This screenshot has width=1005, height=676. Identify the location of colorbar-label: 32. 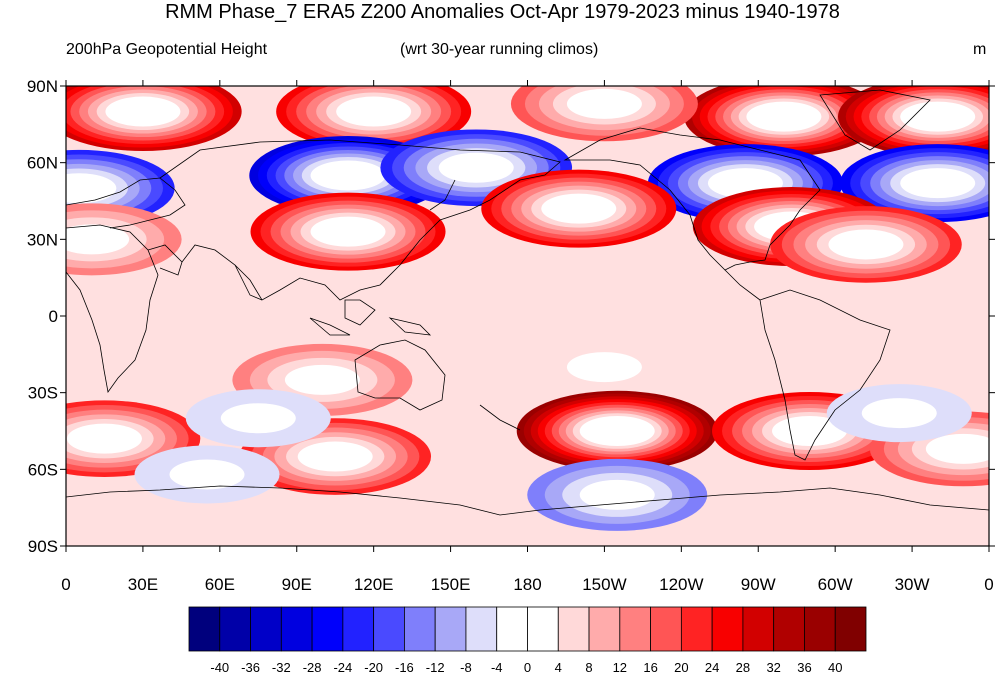
(773, 667).